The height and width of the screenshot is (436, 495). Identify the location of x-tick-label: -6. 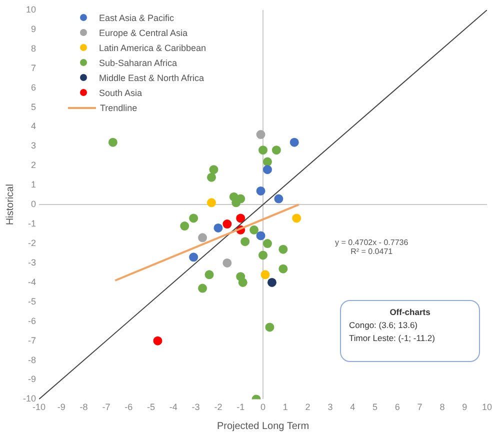
(128, 407).